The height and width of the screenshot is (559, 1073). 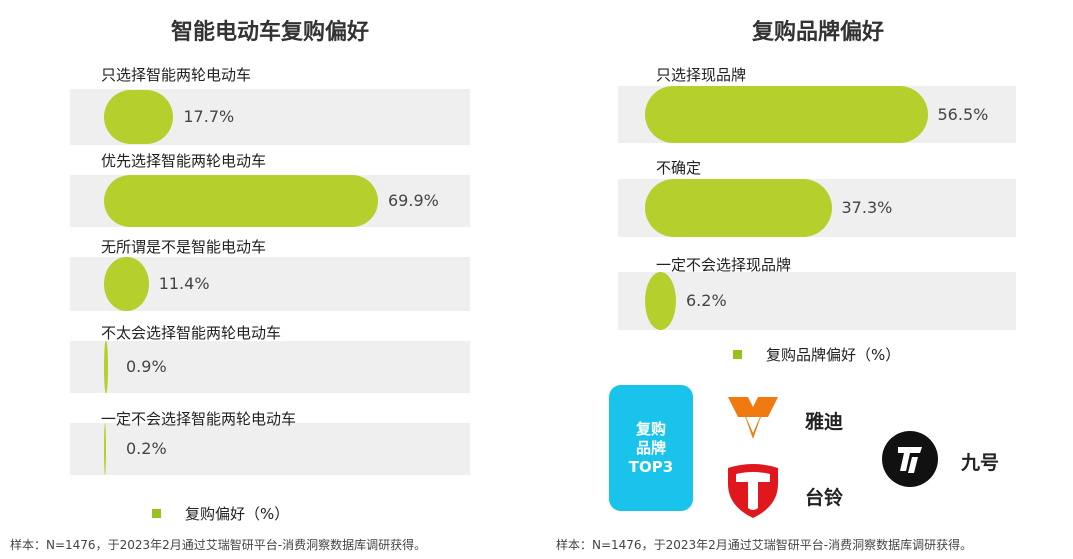 What do you see at coordinates (867, 207) in the screenshot?
I see `right-value-label: 37.3%` at bounding box center [867, 207].